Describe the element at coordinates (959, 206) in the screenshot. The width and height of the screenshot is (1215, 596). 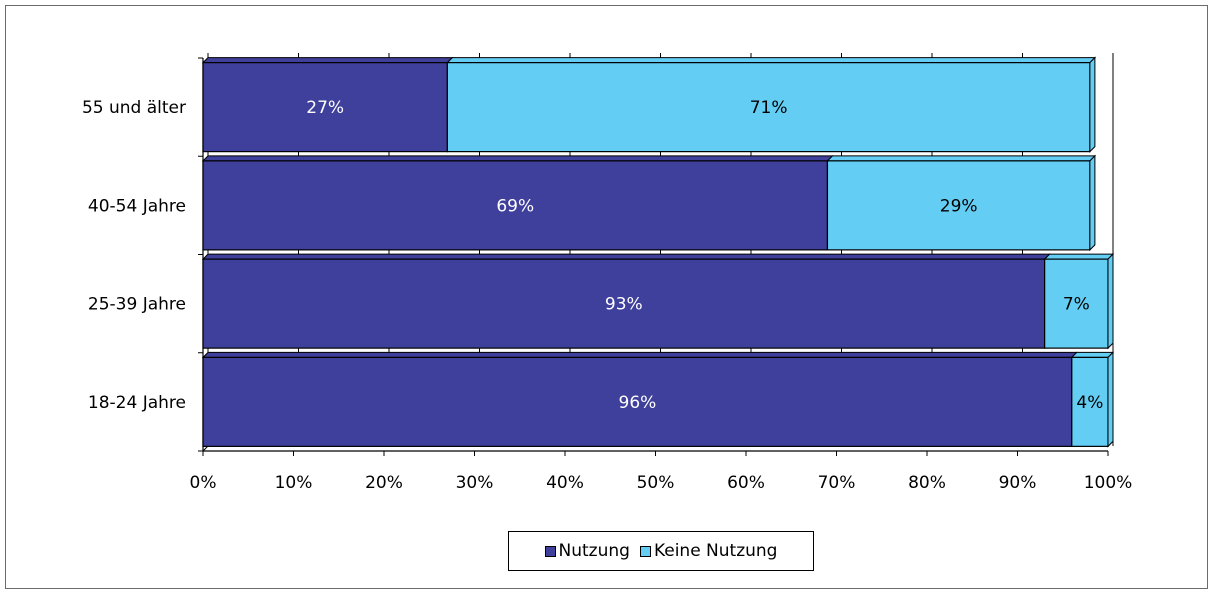
I see `data-label: 29%` at that location.